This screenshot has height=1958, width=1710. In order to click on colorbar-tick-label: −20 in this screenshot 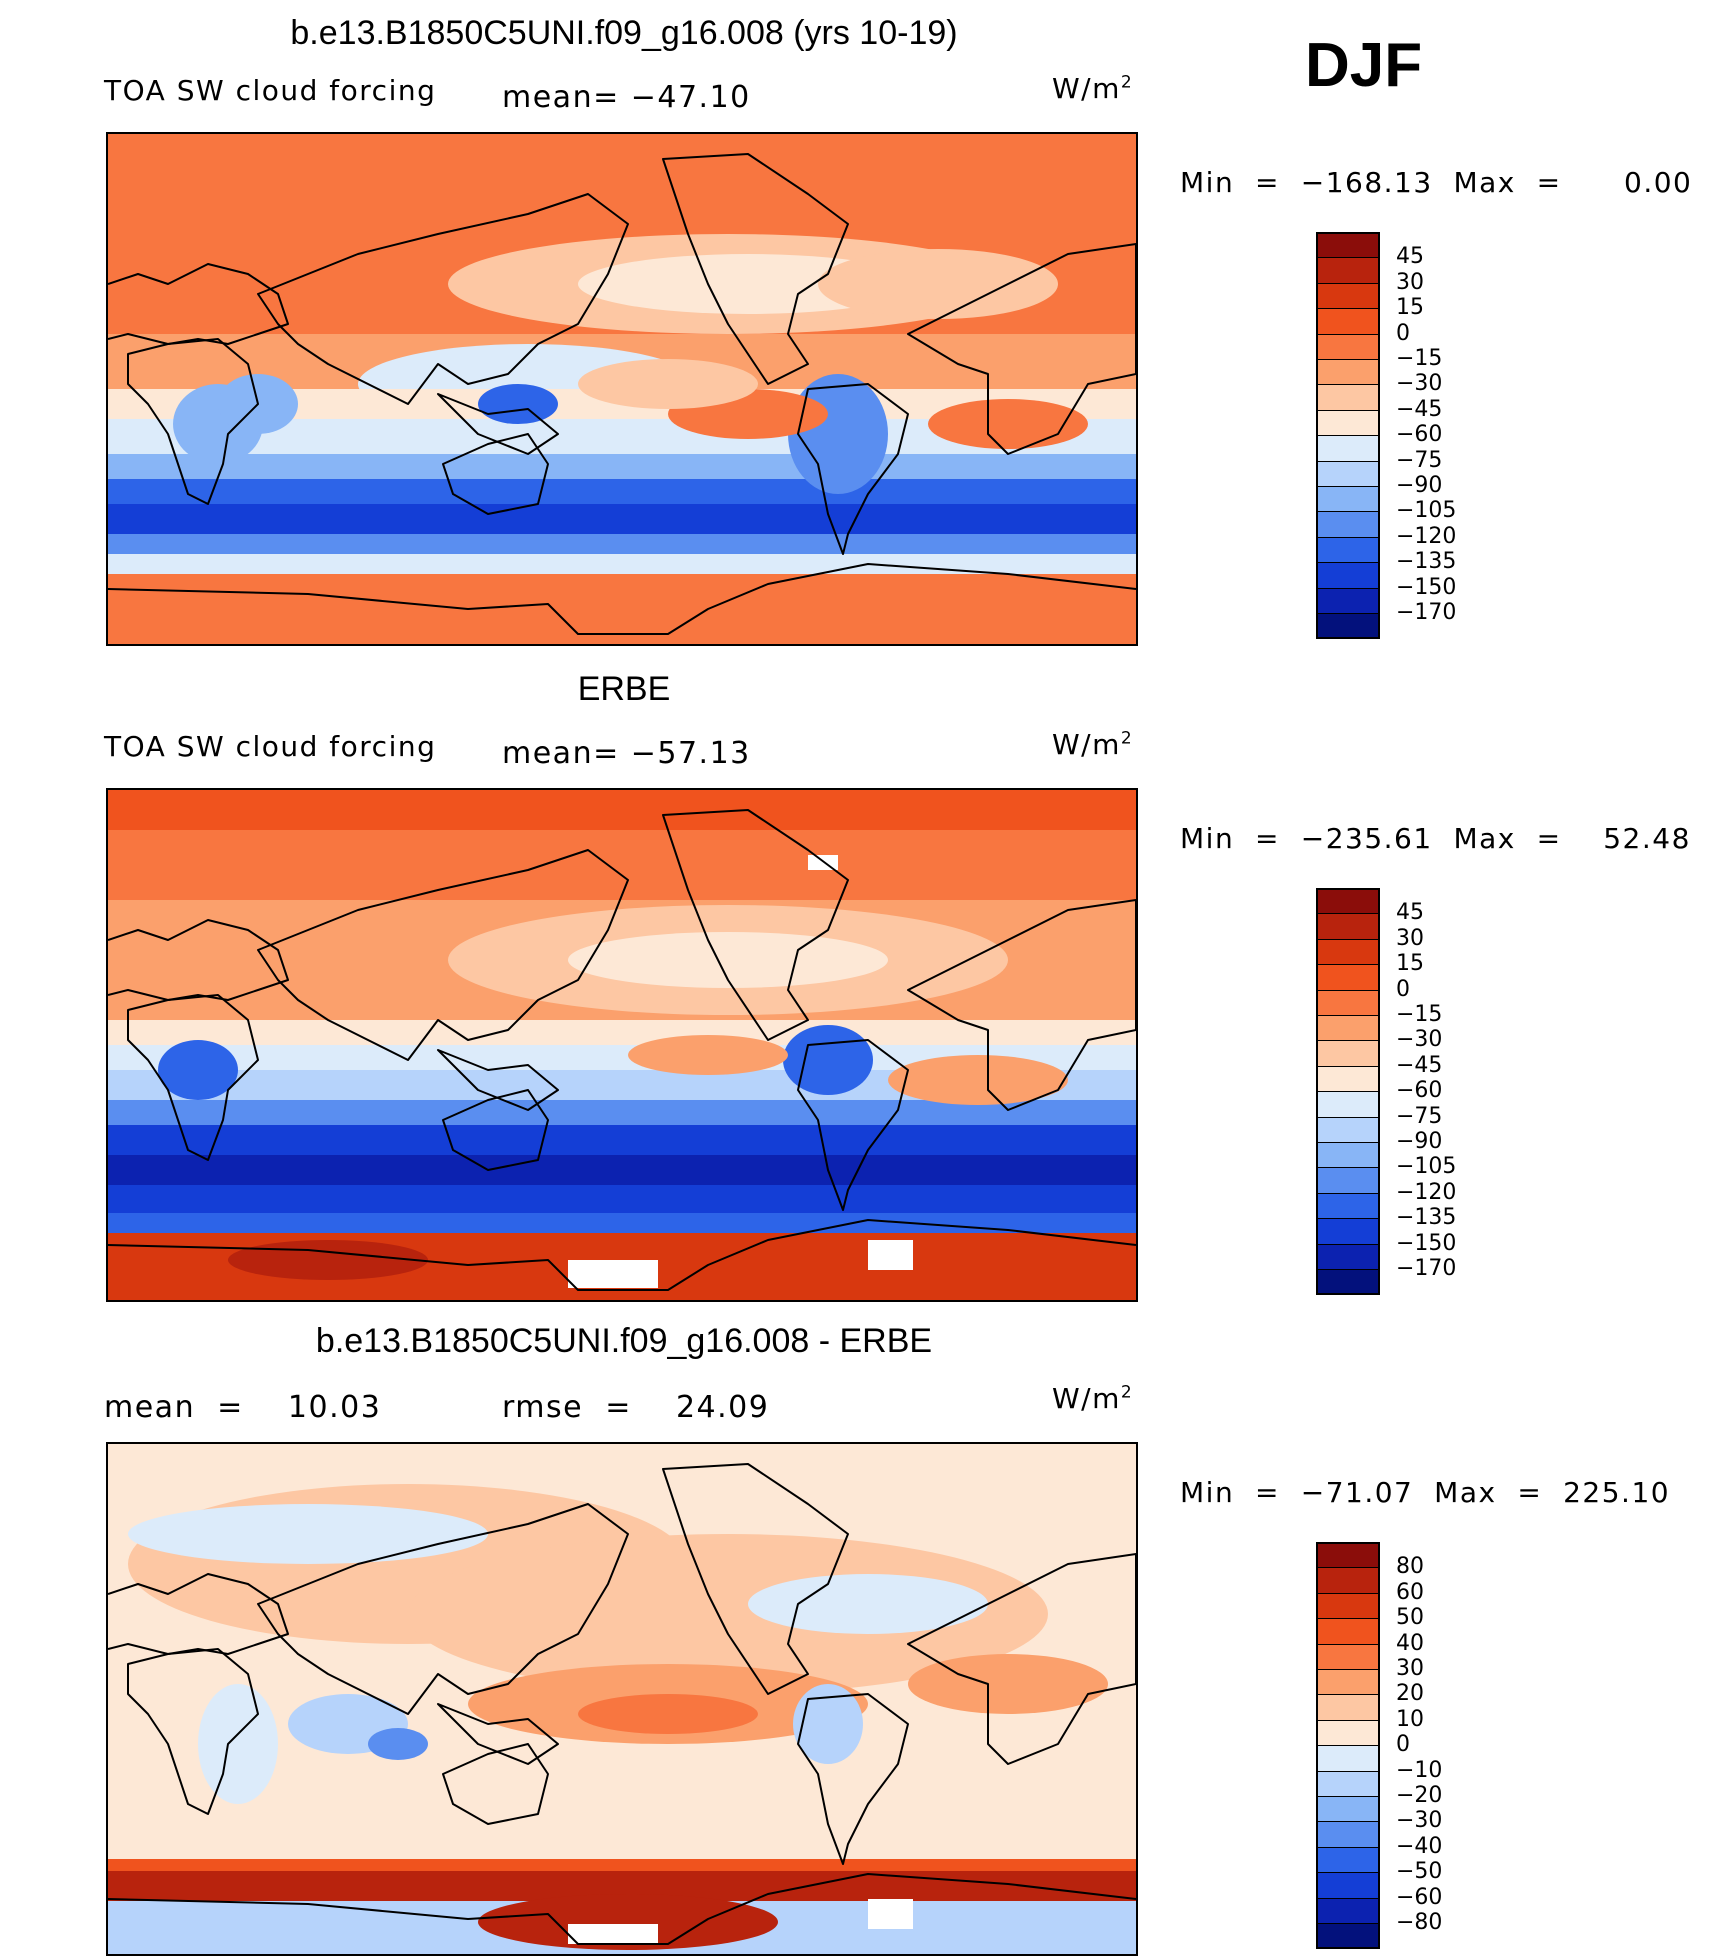, I will do `click(1419, 1795)`.